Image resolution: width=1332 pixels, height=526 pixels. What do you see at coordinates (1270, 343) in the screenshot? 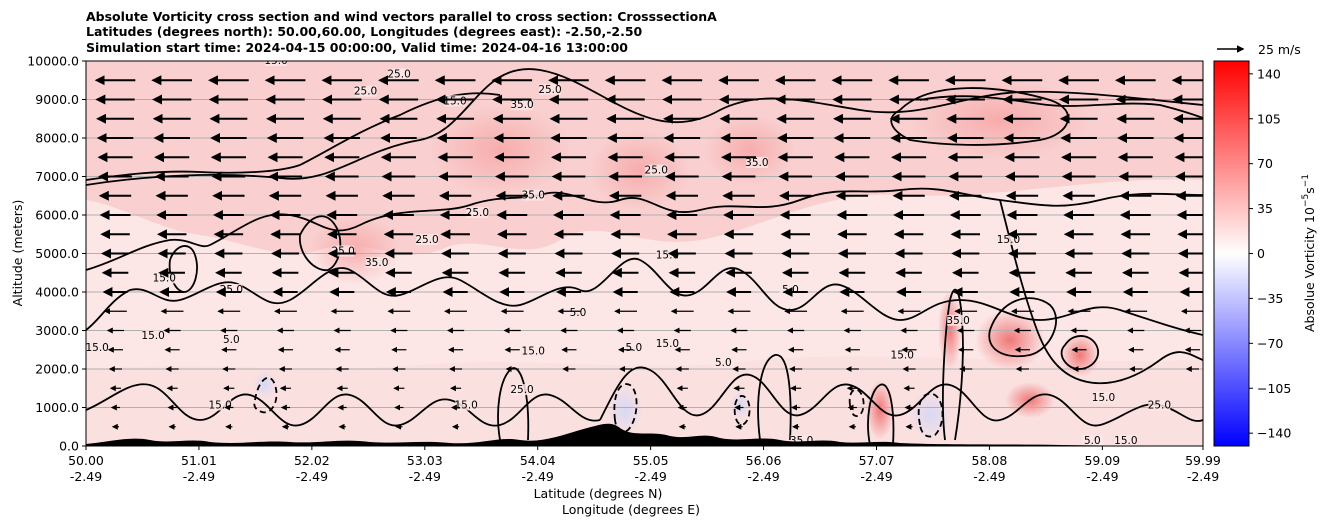
I see `colorbar-tick-label: −70` at bounding box center [1270, 343].